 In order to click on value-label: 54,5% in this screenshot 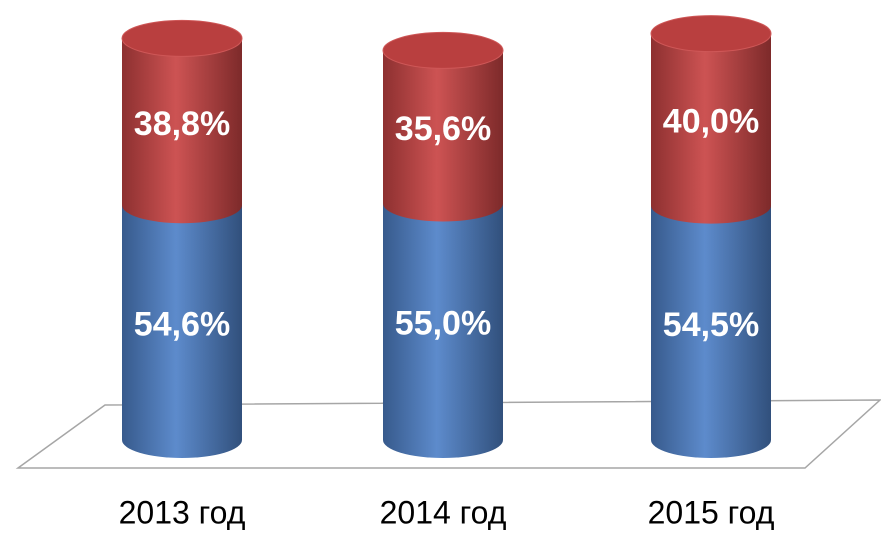, I will do `click(711, 325)`.